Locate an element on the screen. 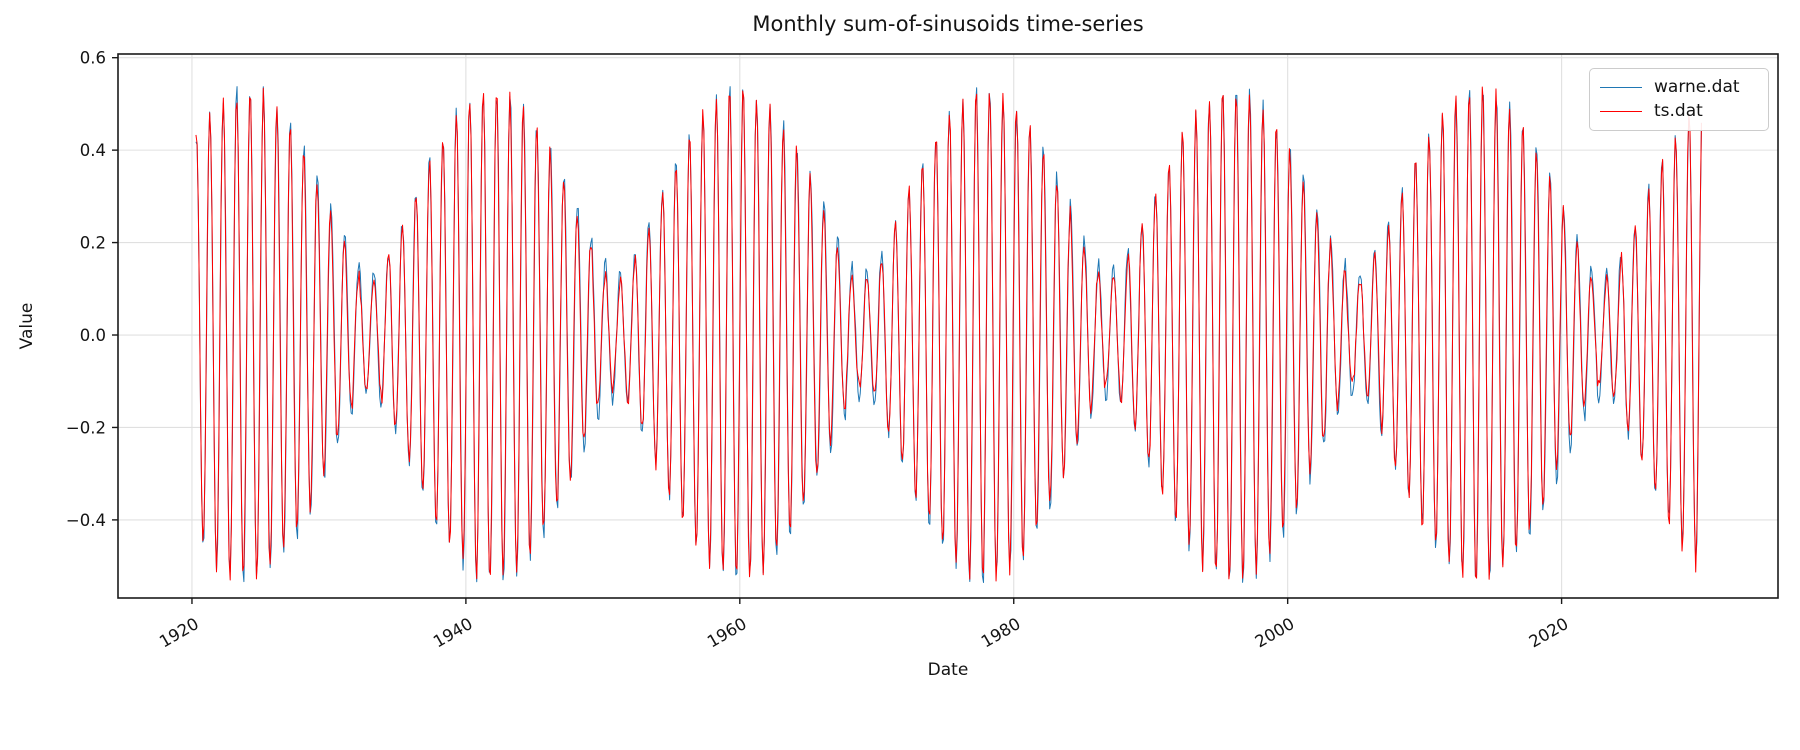  y-tick-label: 0.2 is located at coordinates (93, 243).